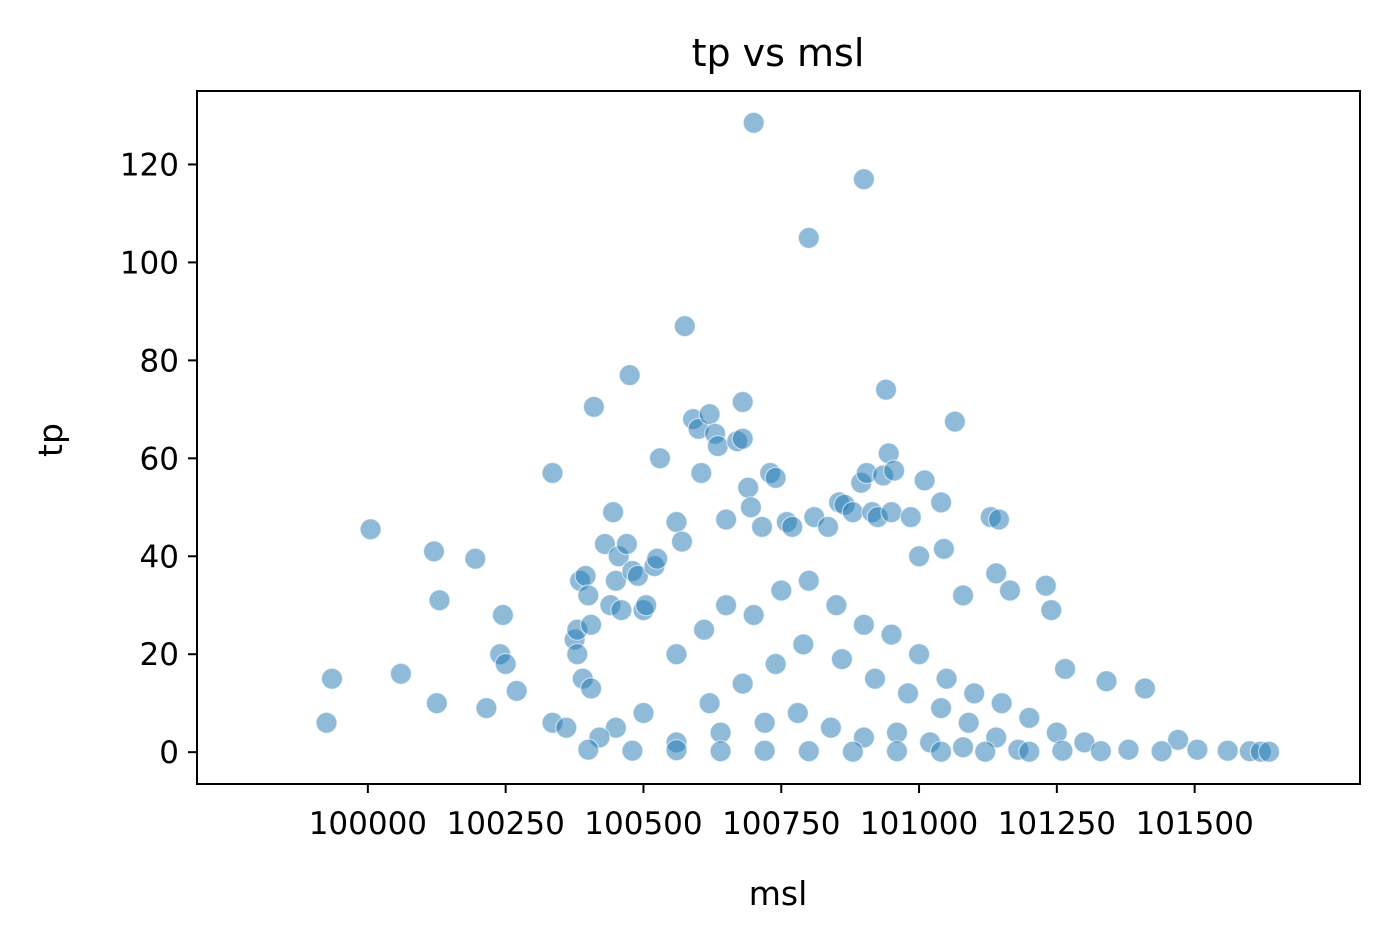 This screenshot has height=945, width=1389. Describe the element at coordinates (643, 824) in the screenshot. I see `x-tick-label: 100500` at that location.